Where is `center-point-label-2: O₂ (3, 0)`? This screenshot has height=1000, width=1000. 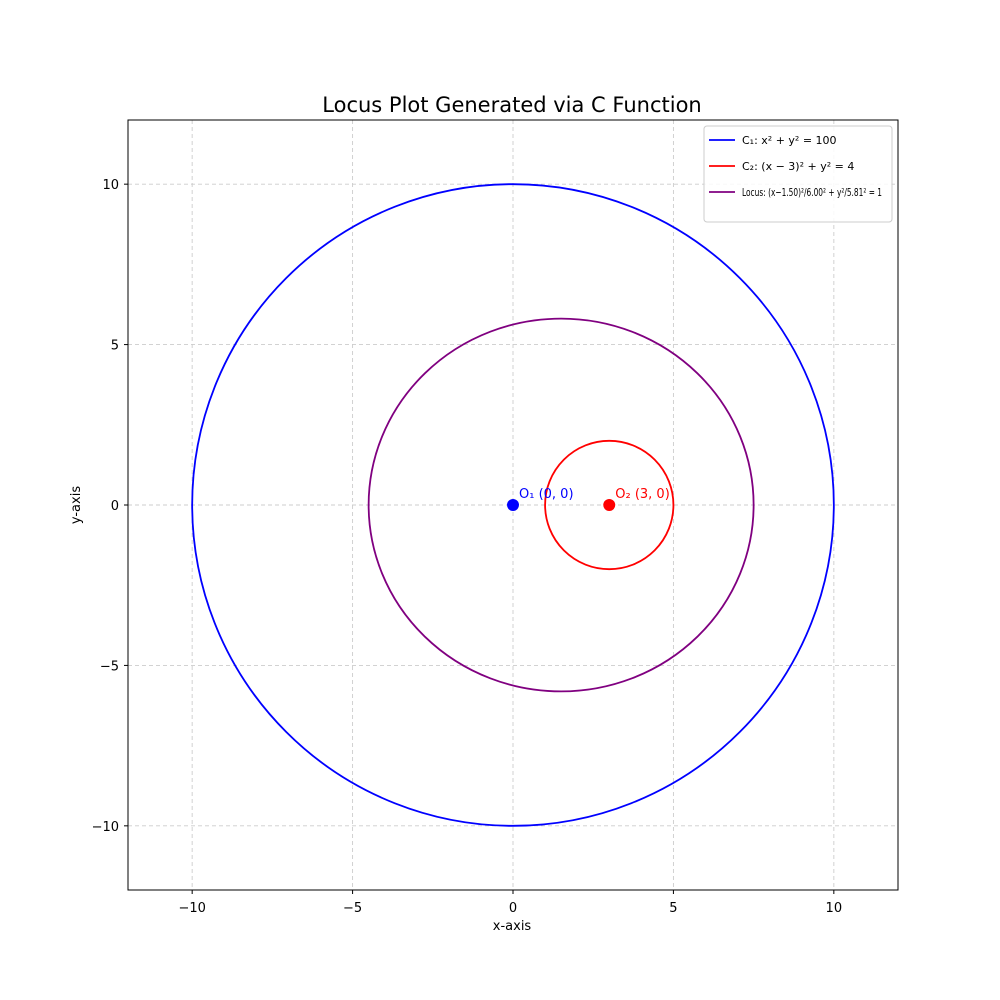
center-point-label-2: O₂ (3, 0) is located at coordinates (642, 494).